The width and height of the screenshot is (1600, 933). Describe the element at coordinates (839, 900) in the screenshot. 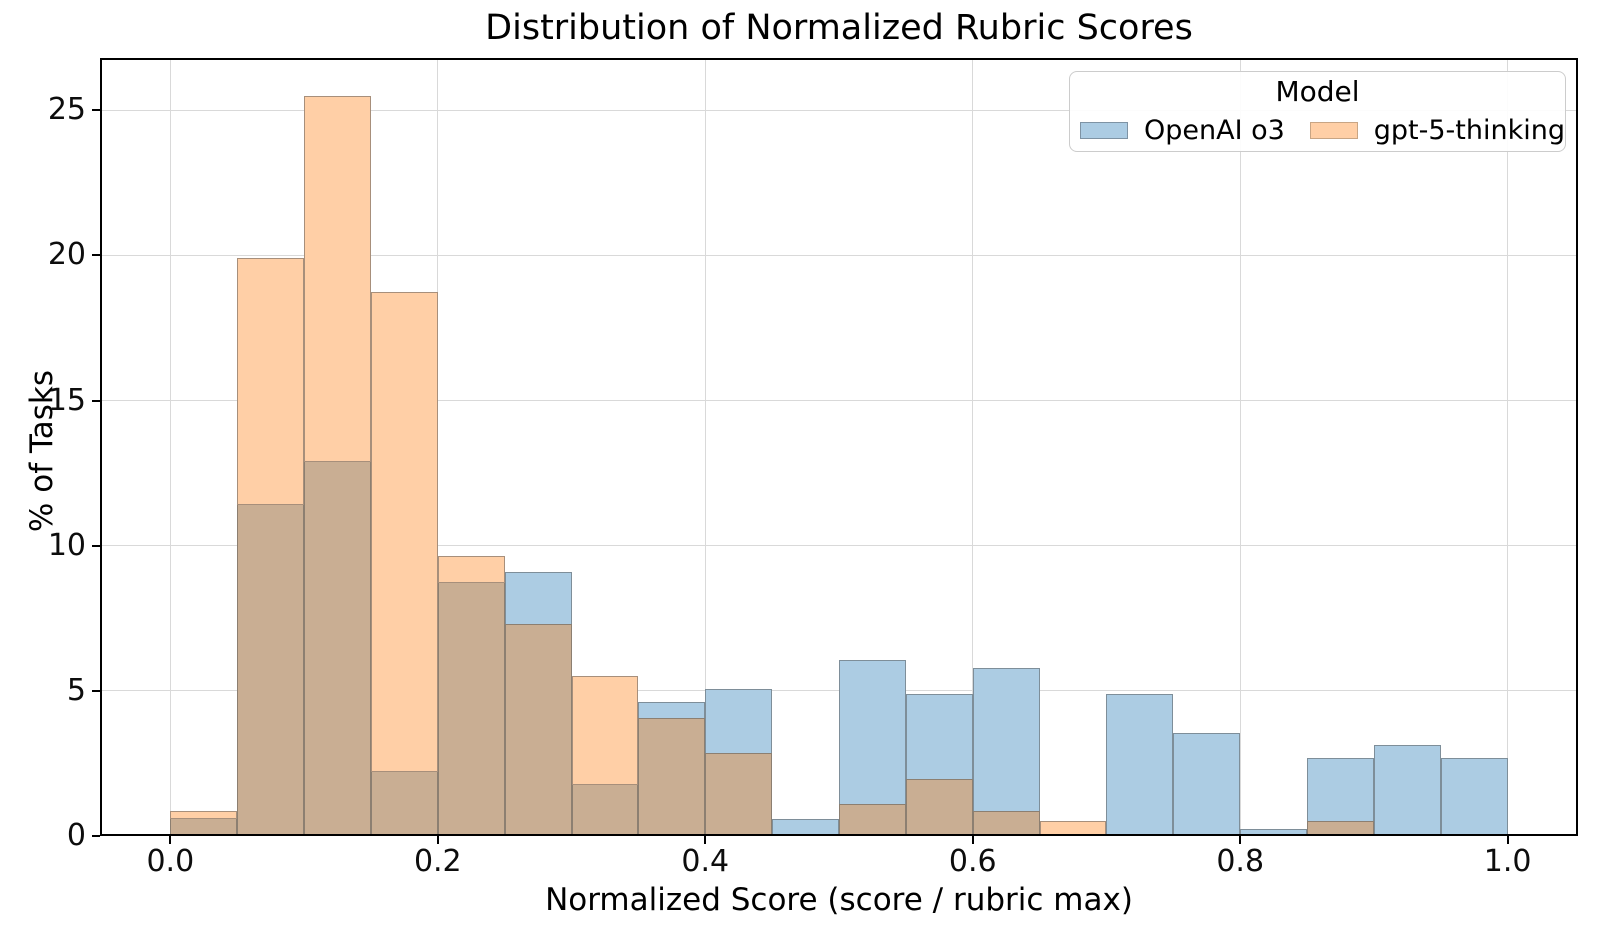

I see `x-axis-label: Normalized Score (score / rubric max)` at that location.